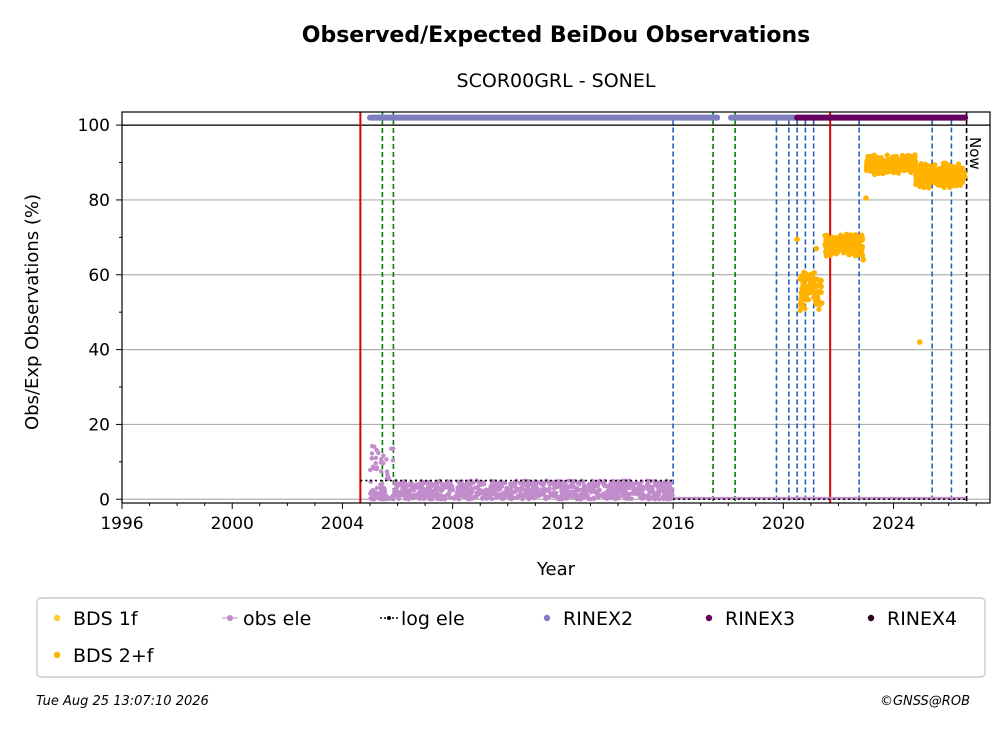 The height and width of the screenshot is (734, 1008). I want to click on now-label: Now, so click(975, 153).